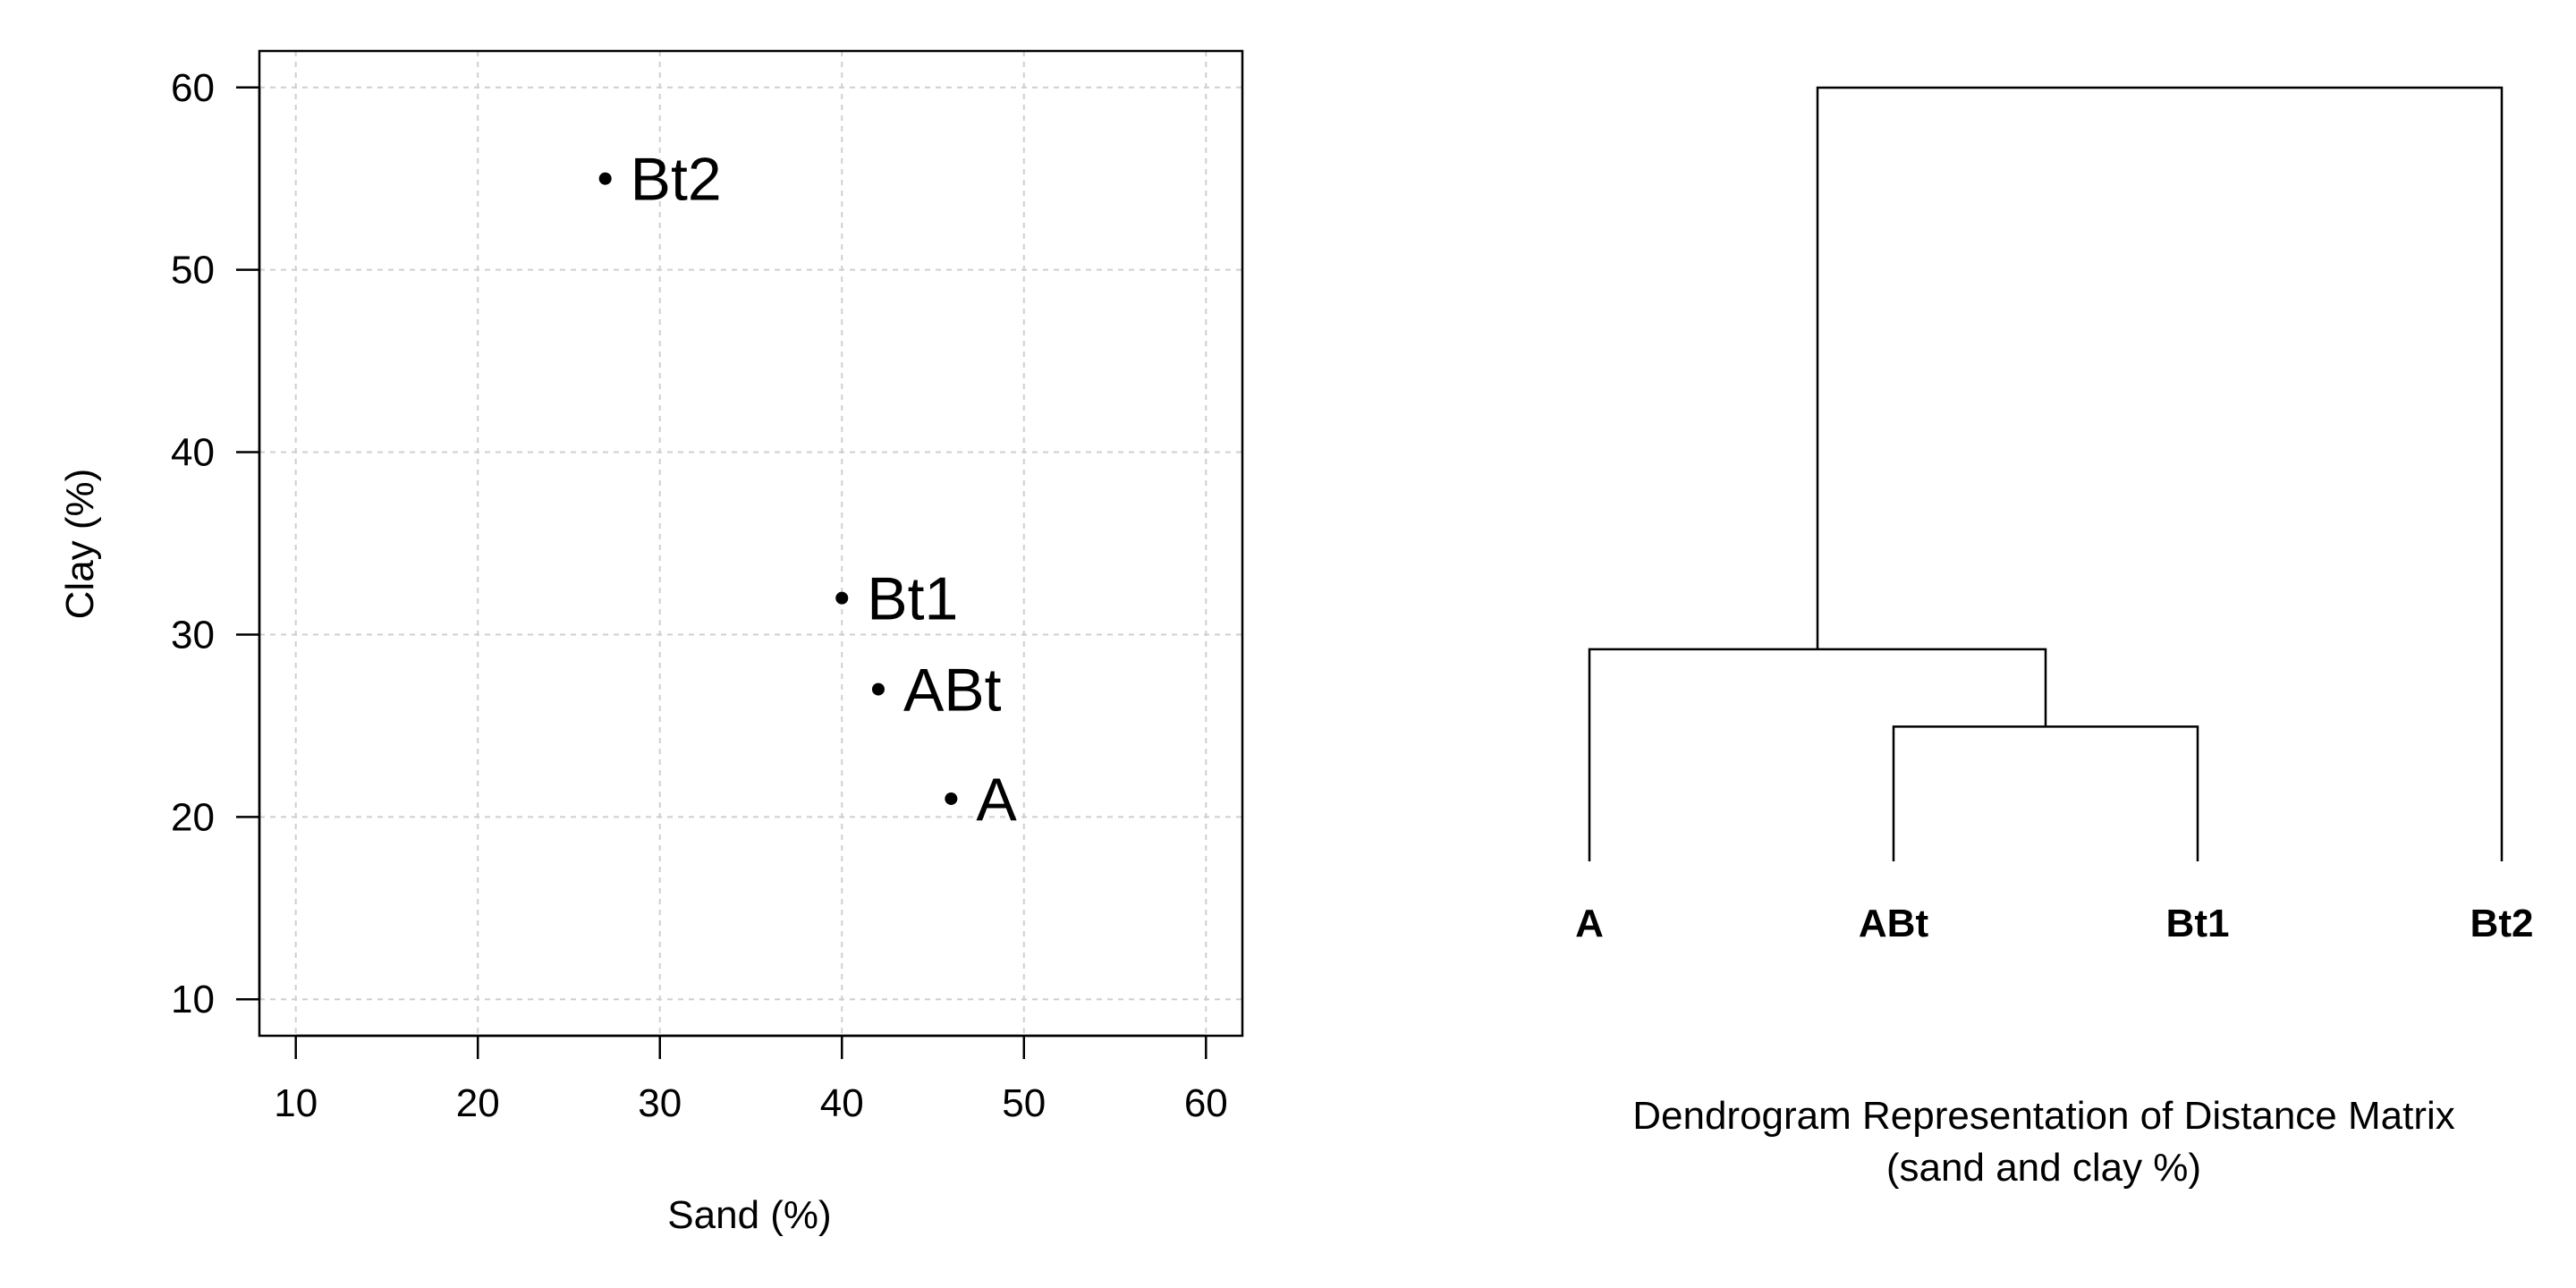 The height and width of the screenshot is (1288, 2576). I want to click on y-tick-label: 50, so click(193, 270).